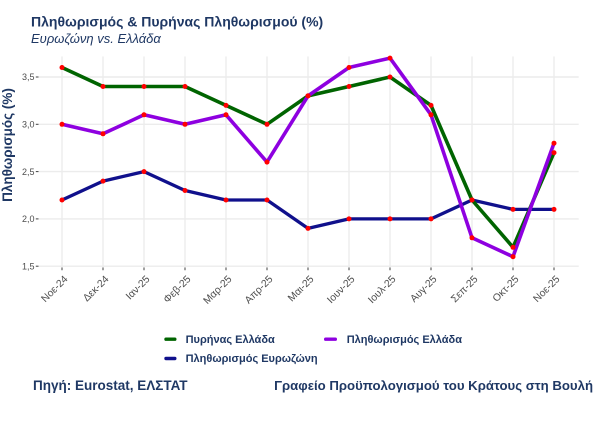 This screenshot has height=424, width=600. What do you see at coordinates (7, 145) in the screenshot?
I see `svg-text: Πληθωρισμός (%)` at bounding box center [7, 145].